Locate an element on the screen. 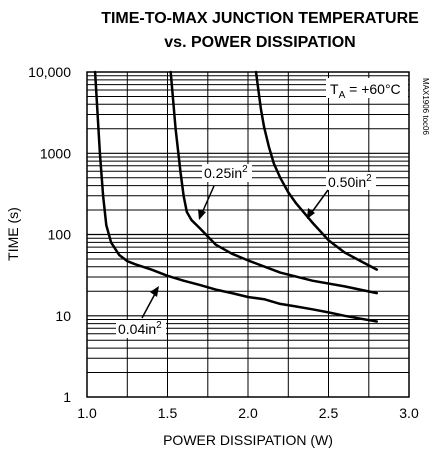 This screenshot has width=432, height=454. y-tick-label: 1000 is located at coordinates (55, 153).